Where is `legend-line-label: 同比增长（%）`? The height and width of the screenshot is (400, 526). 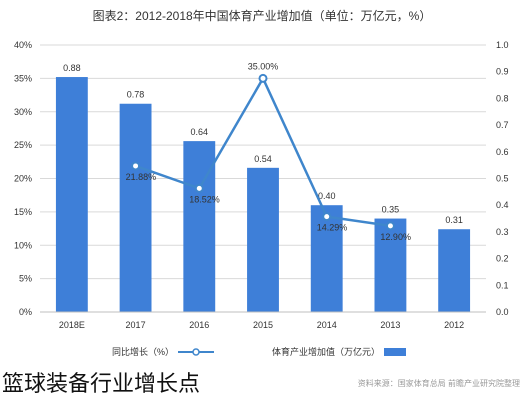 legend-line-label: 同比增长（%） is located at coordinates (143, 351).